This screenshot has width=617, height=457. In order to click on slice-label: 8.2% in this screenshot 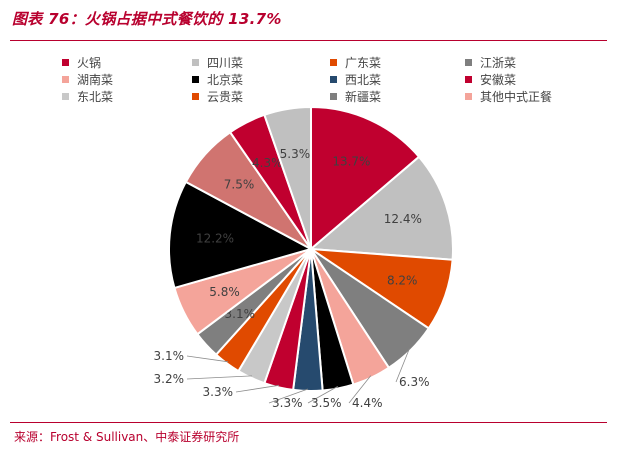, I will do `click(402, 281)`.